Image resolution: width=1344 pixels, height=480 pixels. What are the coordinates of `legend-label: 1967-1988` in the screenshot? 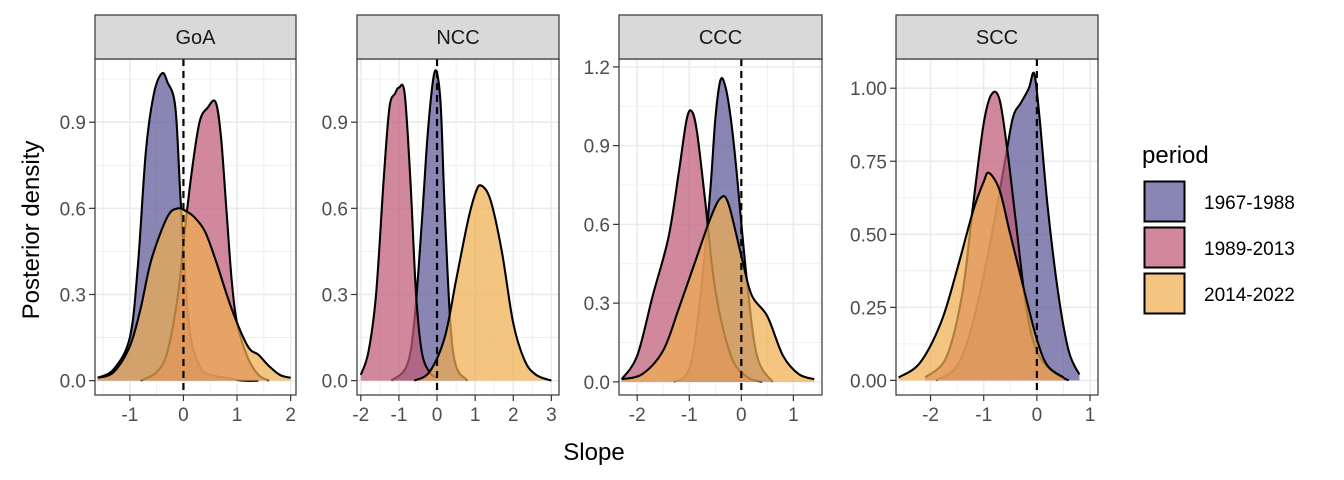 It's located at (1249, 203).